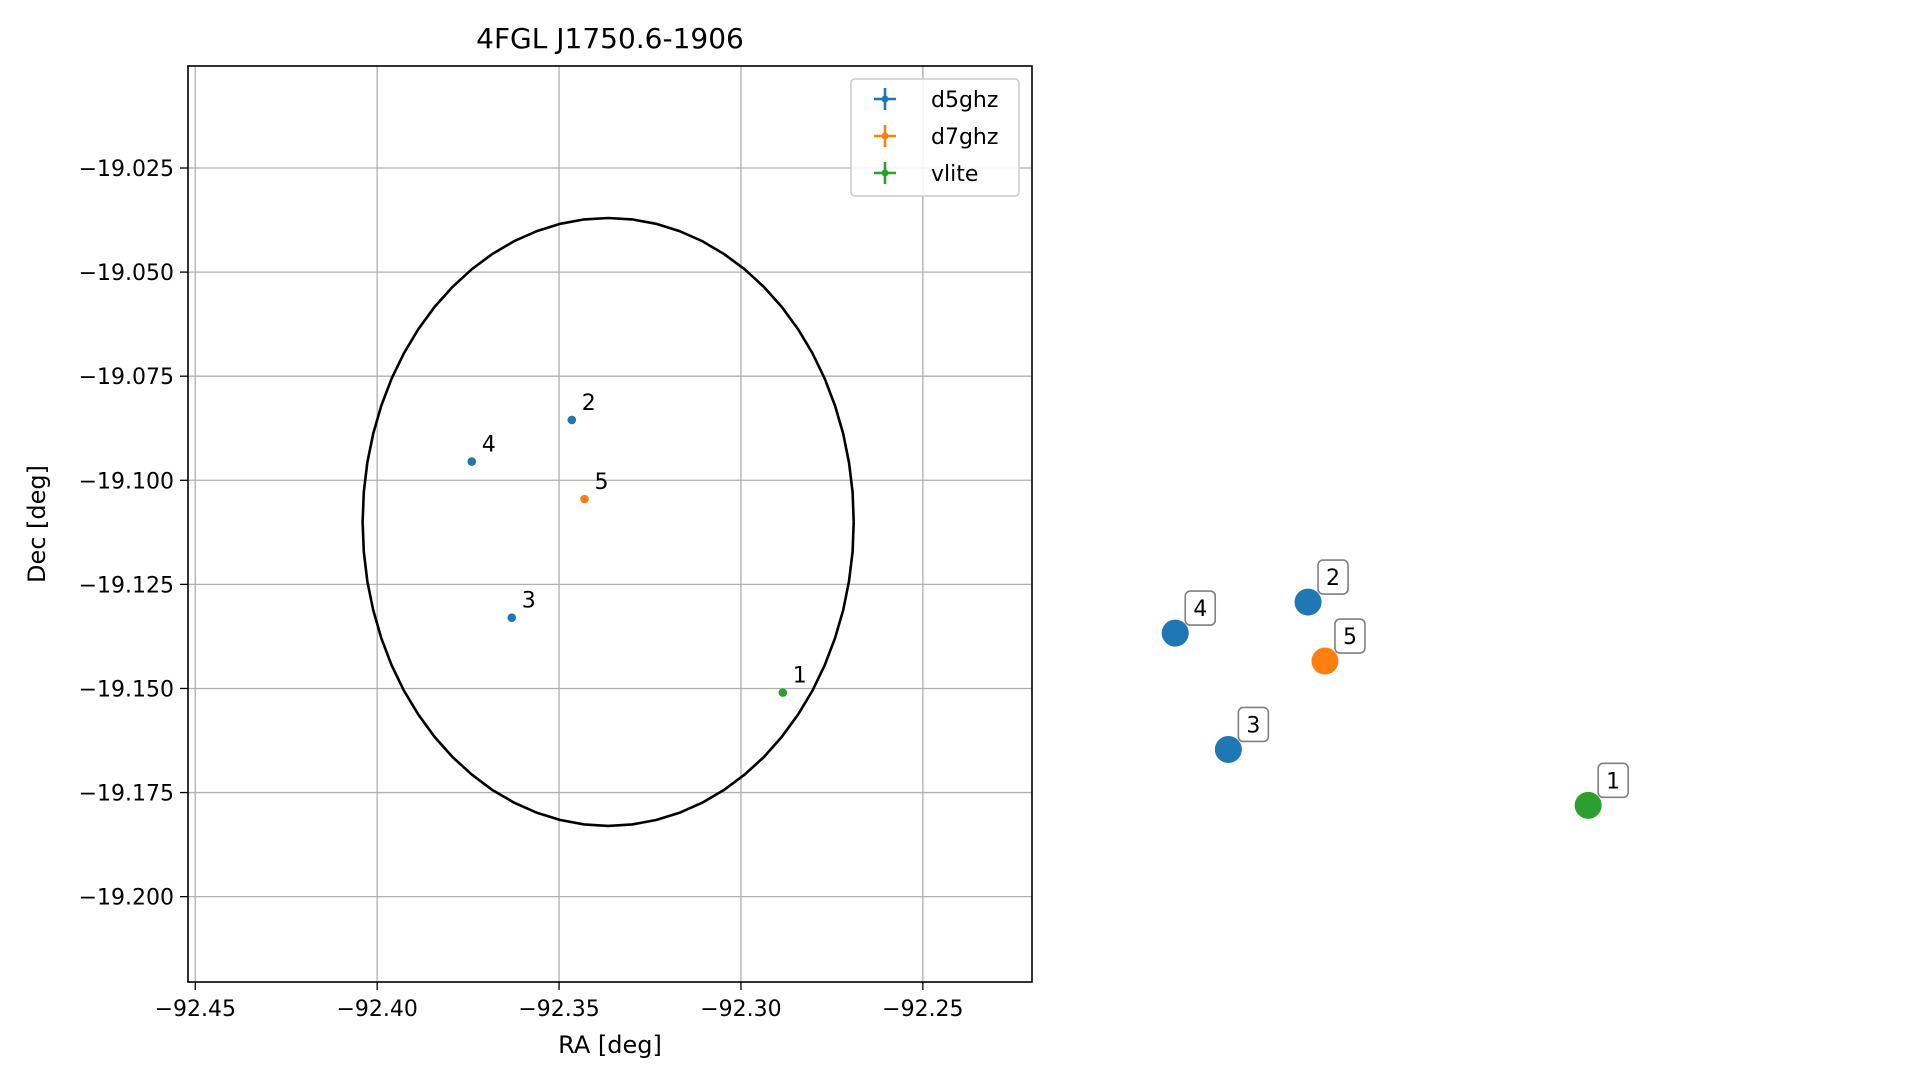 The height and width of the screenshot is (1080, 1919). I want to click on x-tick-label: −92.25, so click(922, 1009).